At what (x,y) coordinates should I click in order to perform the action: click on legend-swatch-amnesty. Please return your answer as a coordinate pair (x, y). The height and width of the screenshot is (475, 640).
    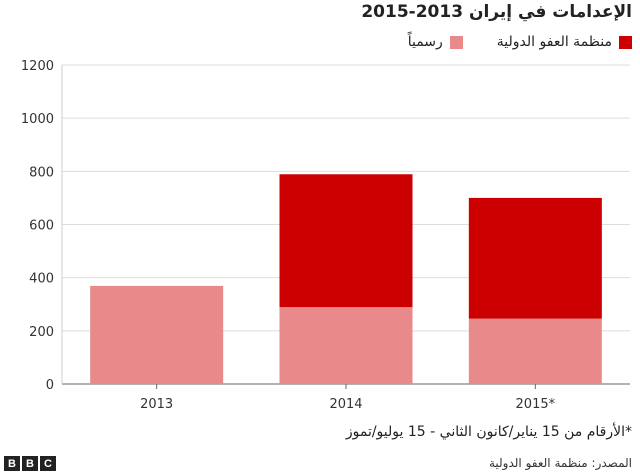
    Looking at the image, I should click on (625, 42).